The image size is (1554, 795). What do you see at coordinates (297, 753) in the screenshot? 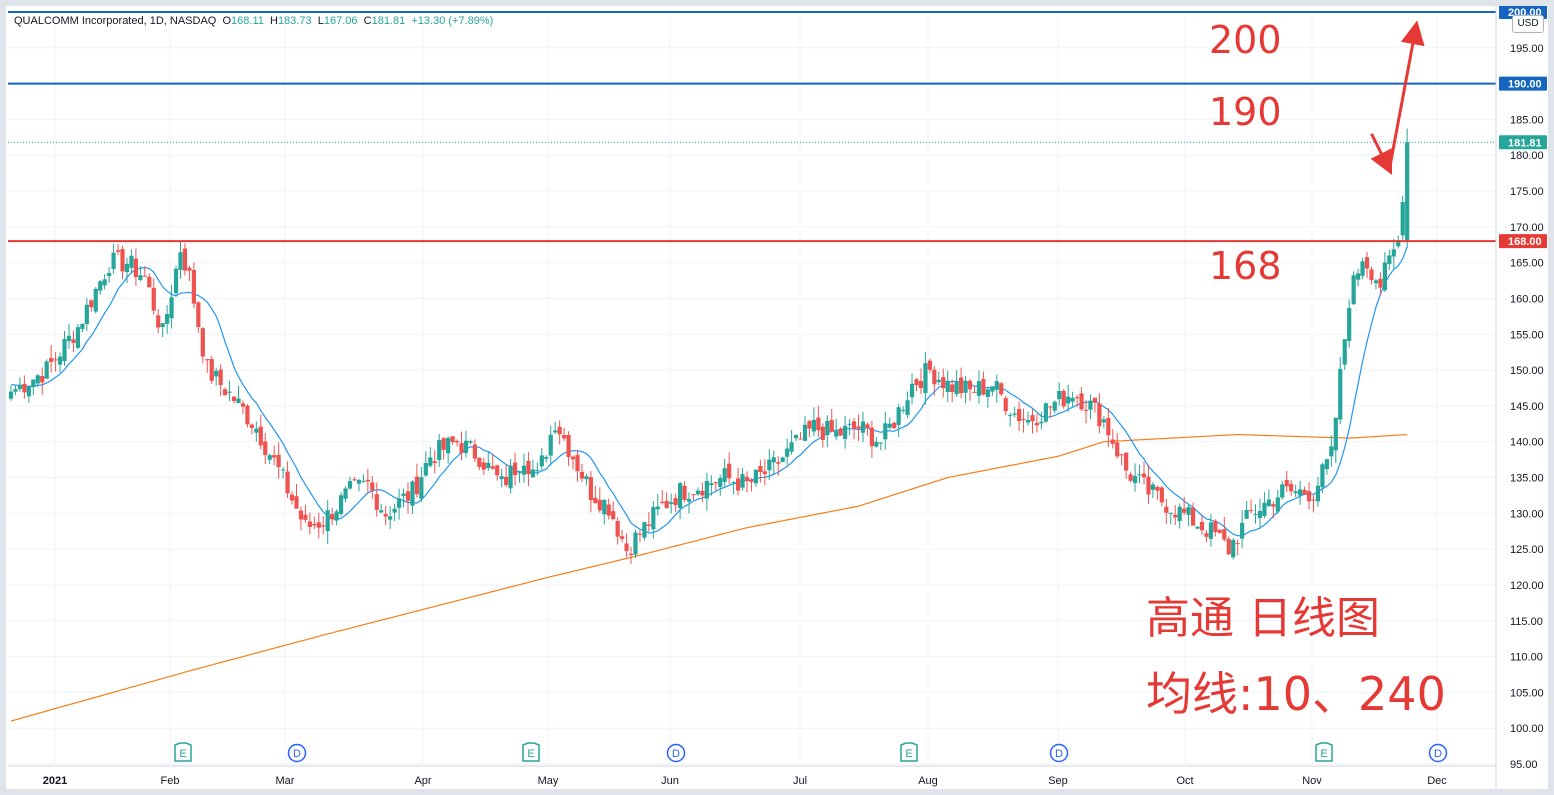
I see `dividend-marker: D` at bounding box center [297, 753].